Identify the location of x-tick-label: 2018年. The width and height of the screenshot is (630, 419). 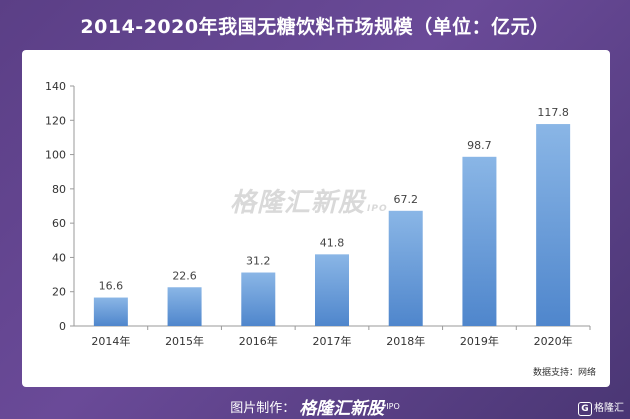
(405, 341).